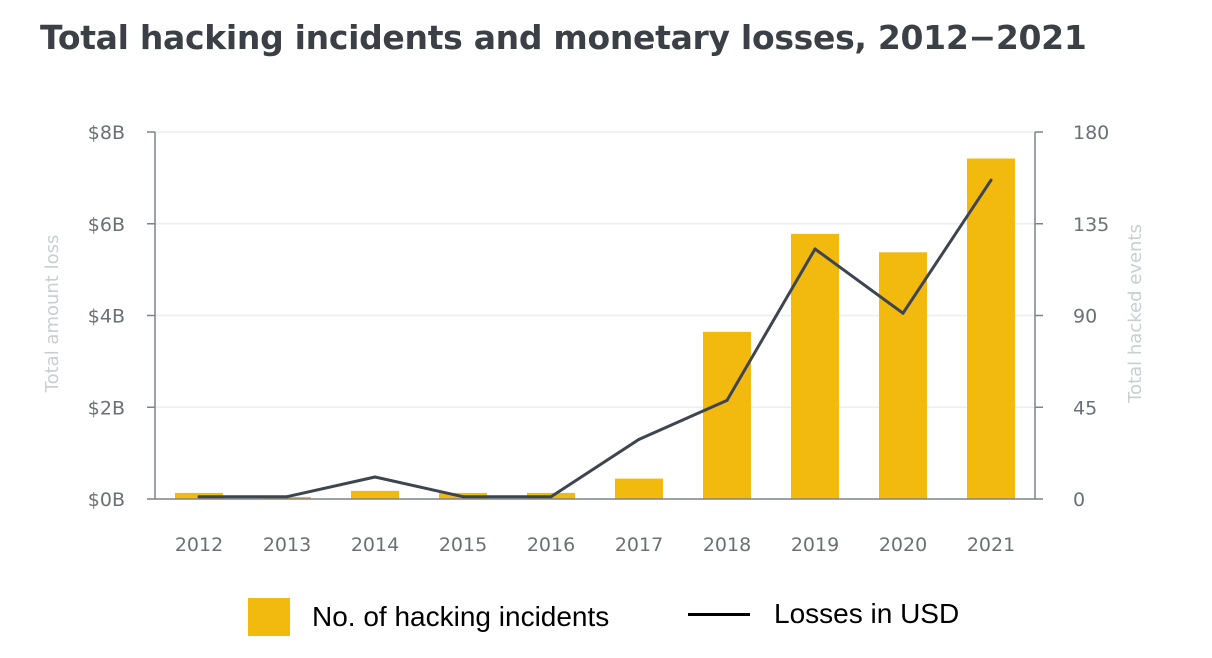 The width and height of the screenshot is (1212, 658). What do you see at coordinates (461, 616) in the screenshot?
I see `legend-label-incidents: No. of hacking incidents` at bounding box center [461, 616].